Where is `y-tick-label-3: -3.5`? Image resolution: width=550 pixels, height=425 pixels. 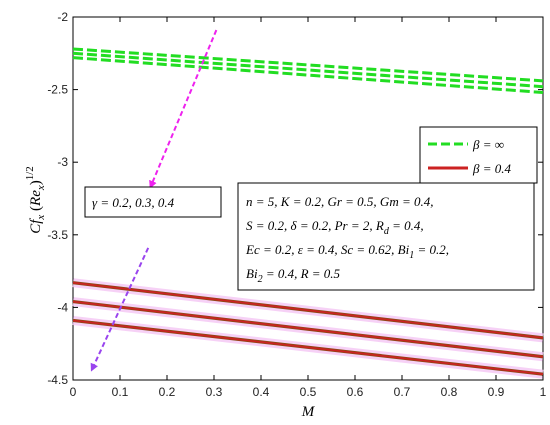 y-tick-label-3: -3.5 is located at coordinates (57, 235).